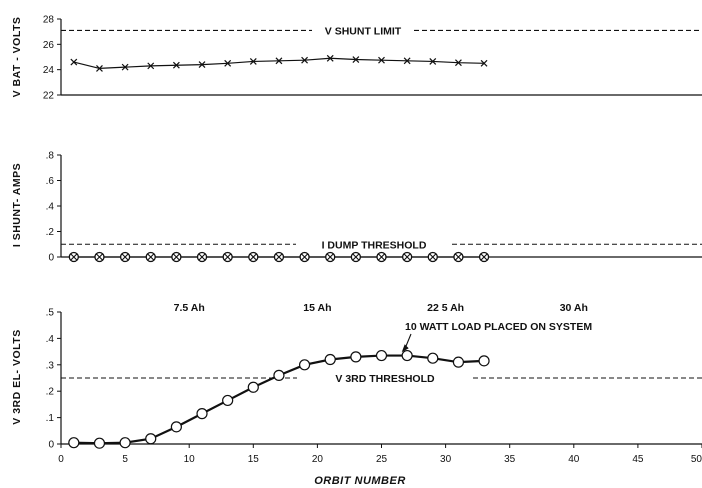 This screenshot has width=702, height=488. Describe the element at coordinates (374, 245) in the screenshot. I see `reference-line-label: I DUMP THRESHOLD` at that location.